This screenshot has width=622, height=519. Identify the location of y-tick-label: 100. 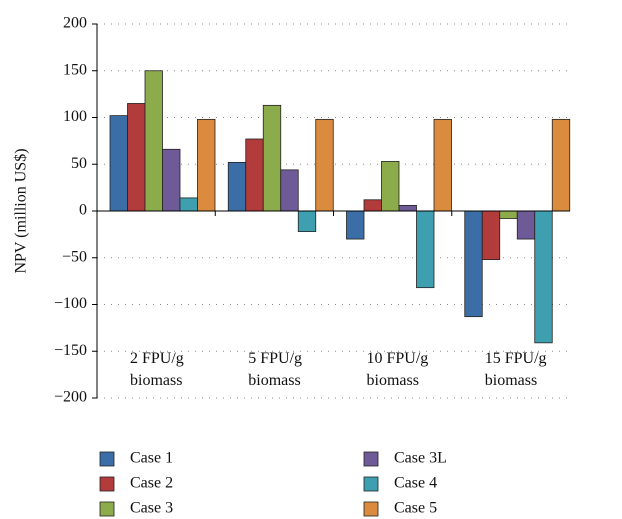
(75, 116).